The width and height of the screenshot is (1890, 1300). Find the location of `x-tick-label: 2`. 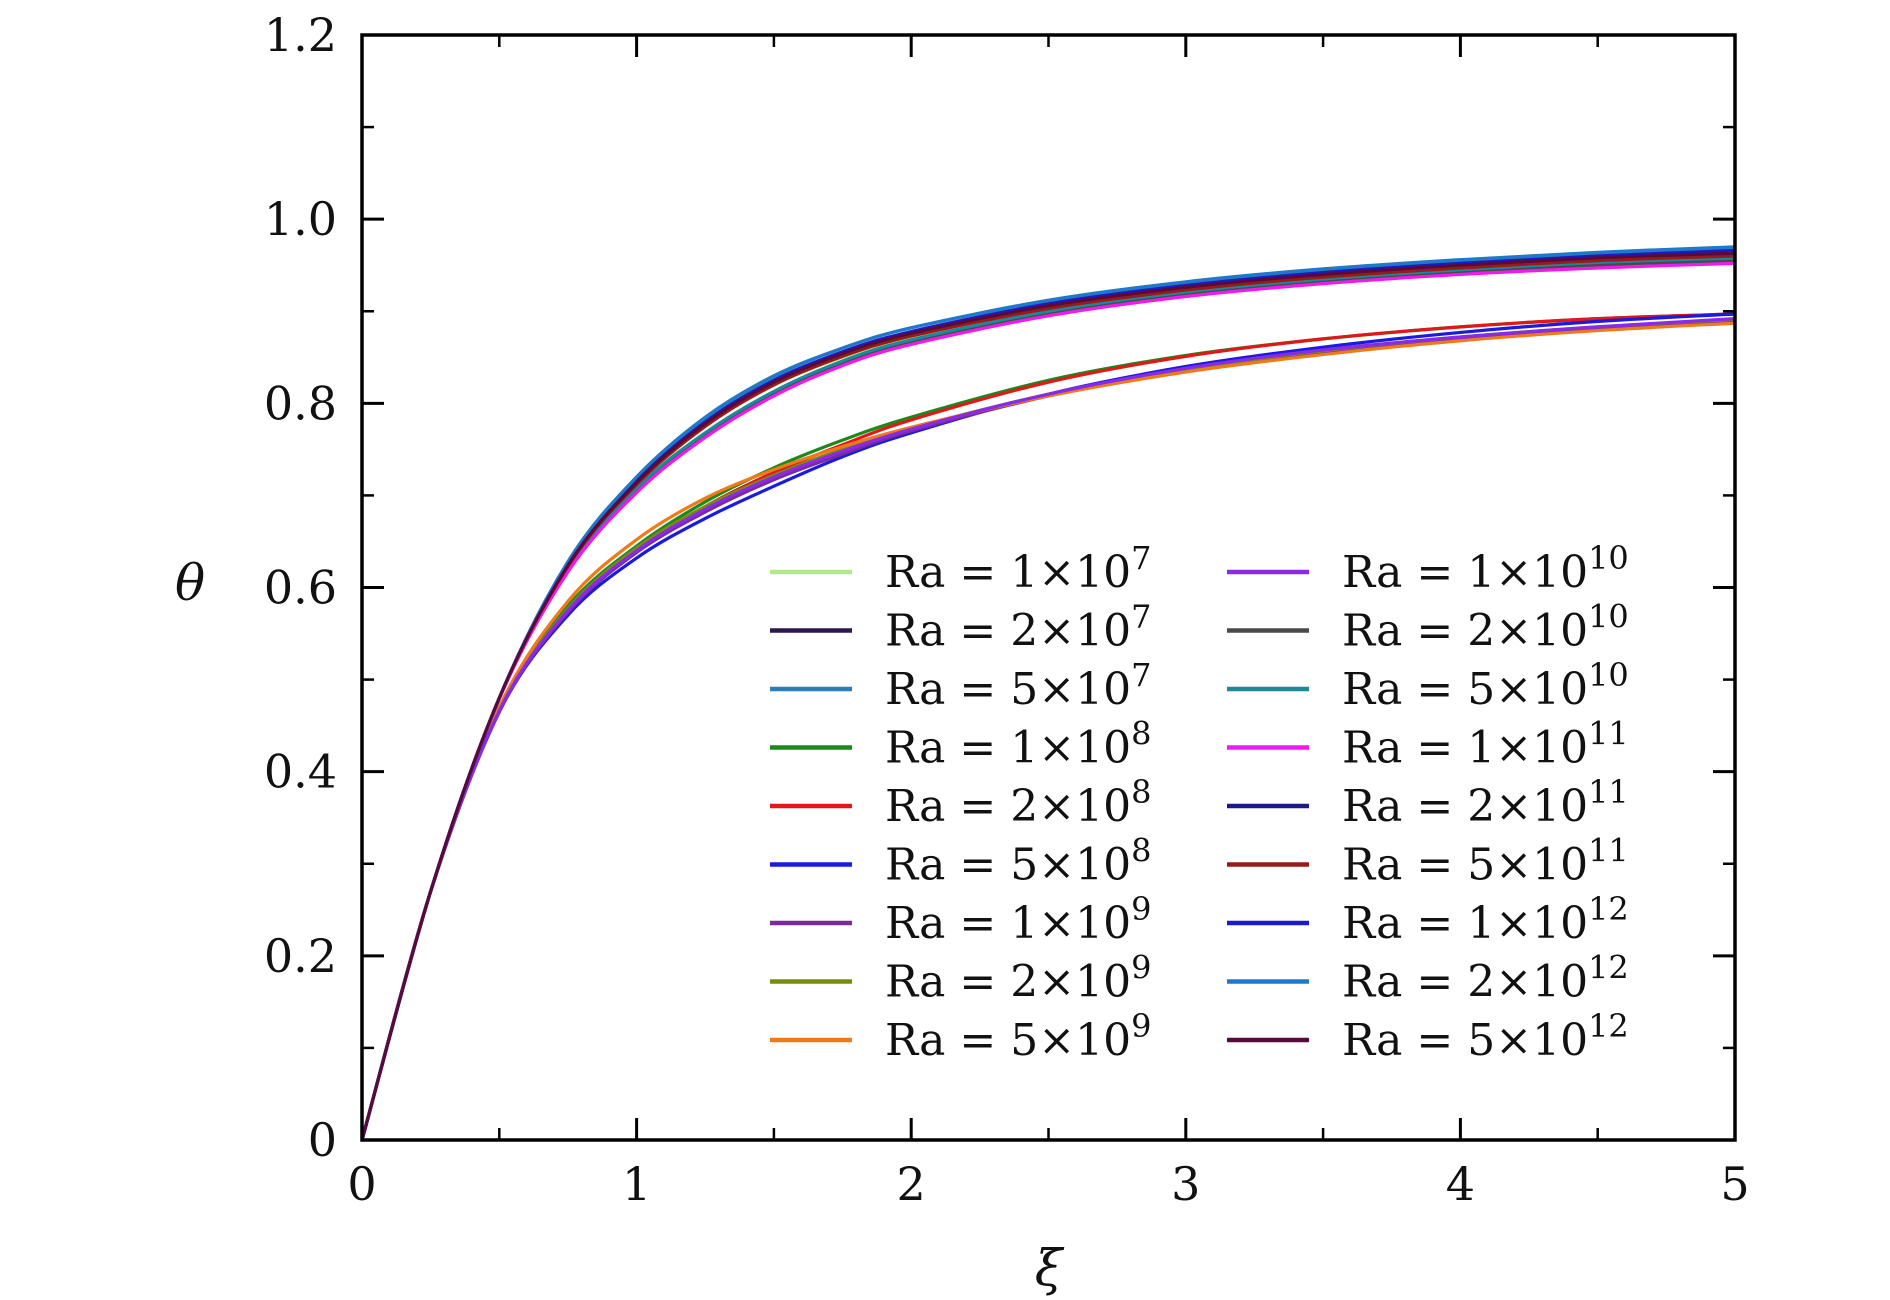

x-tick-label: 2 is located at coordinates (911, 1184).